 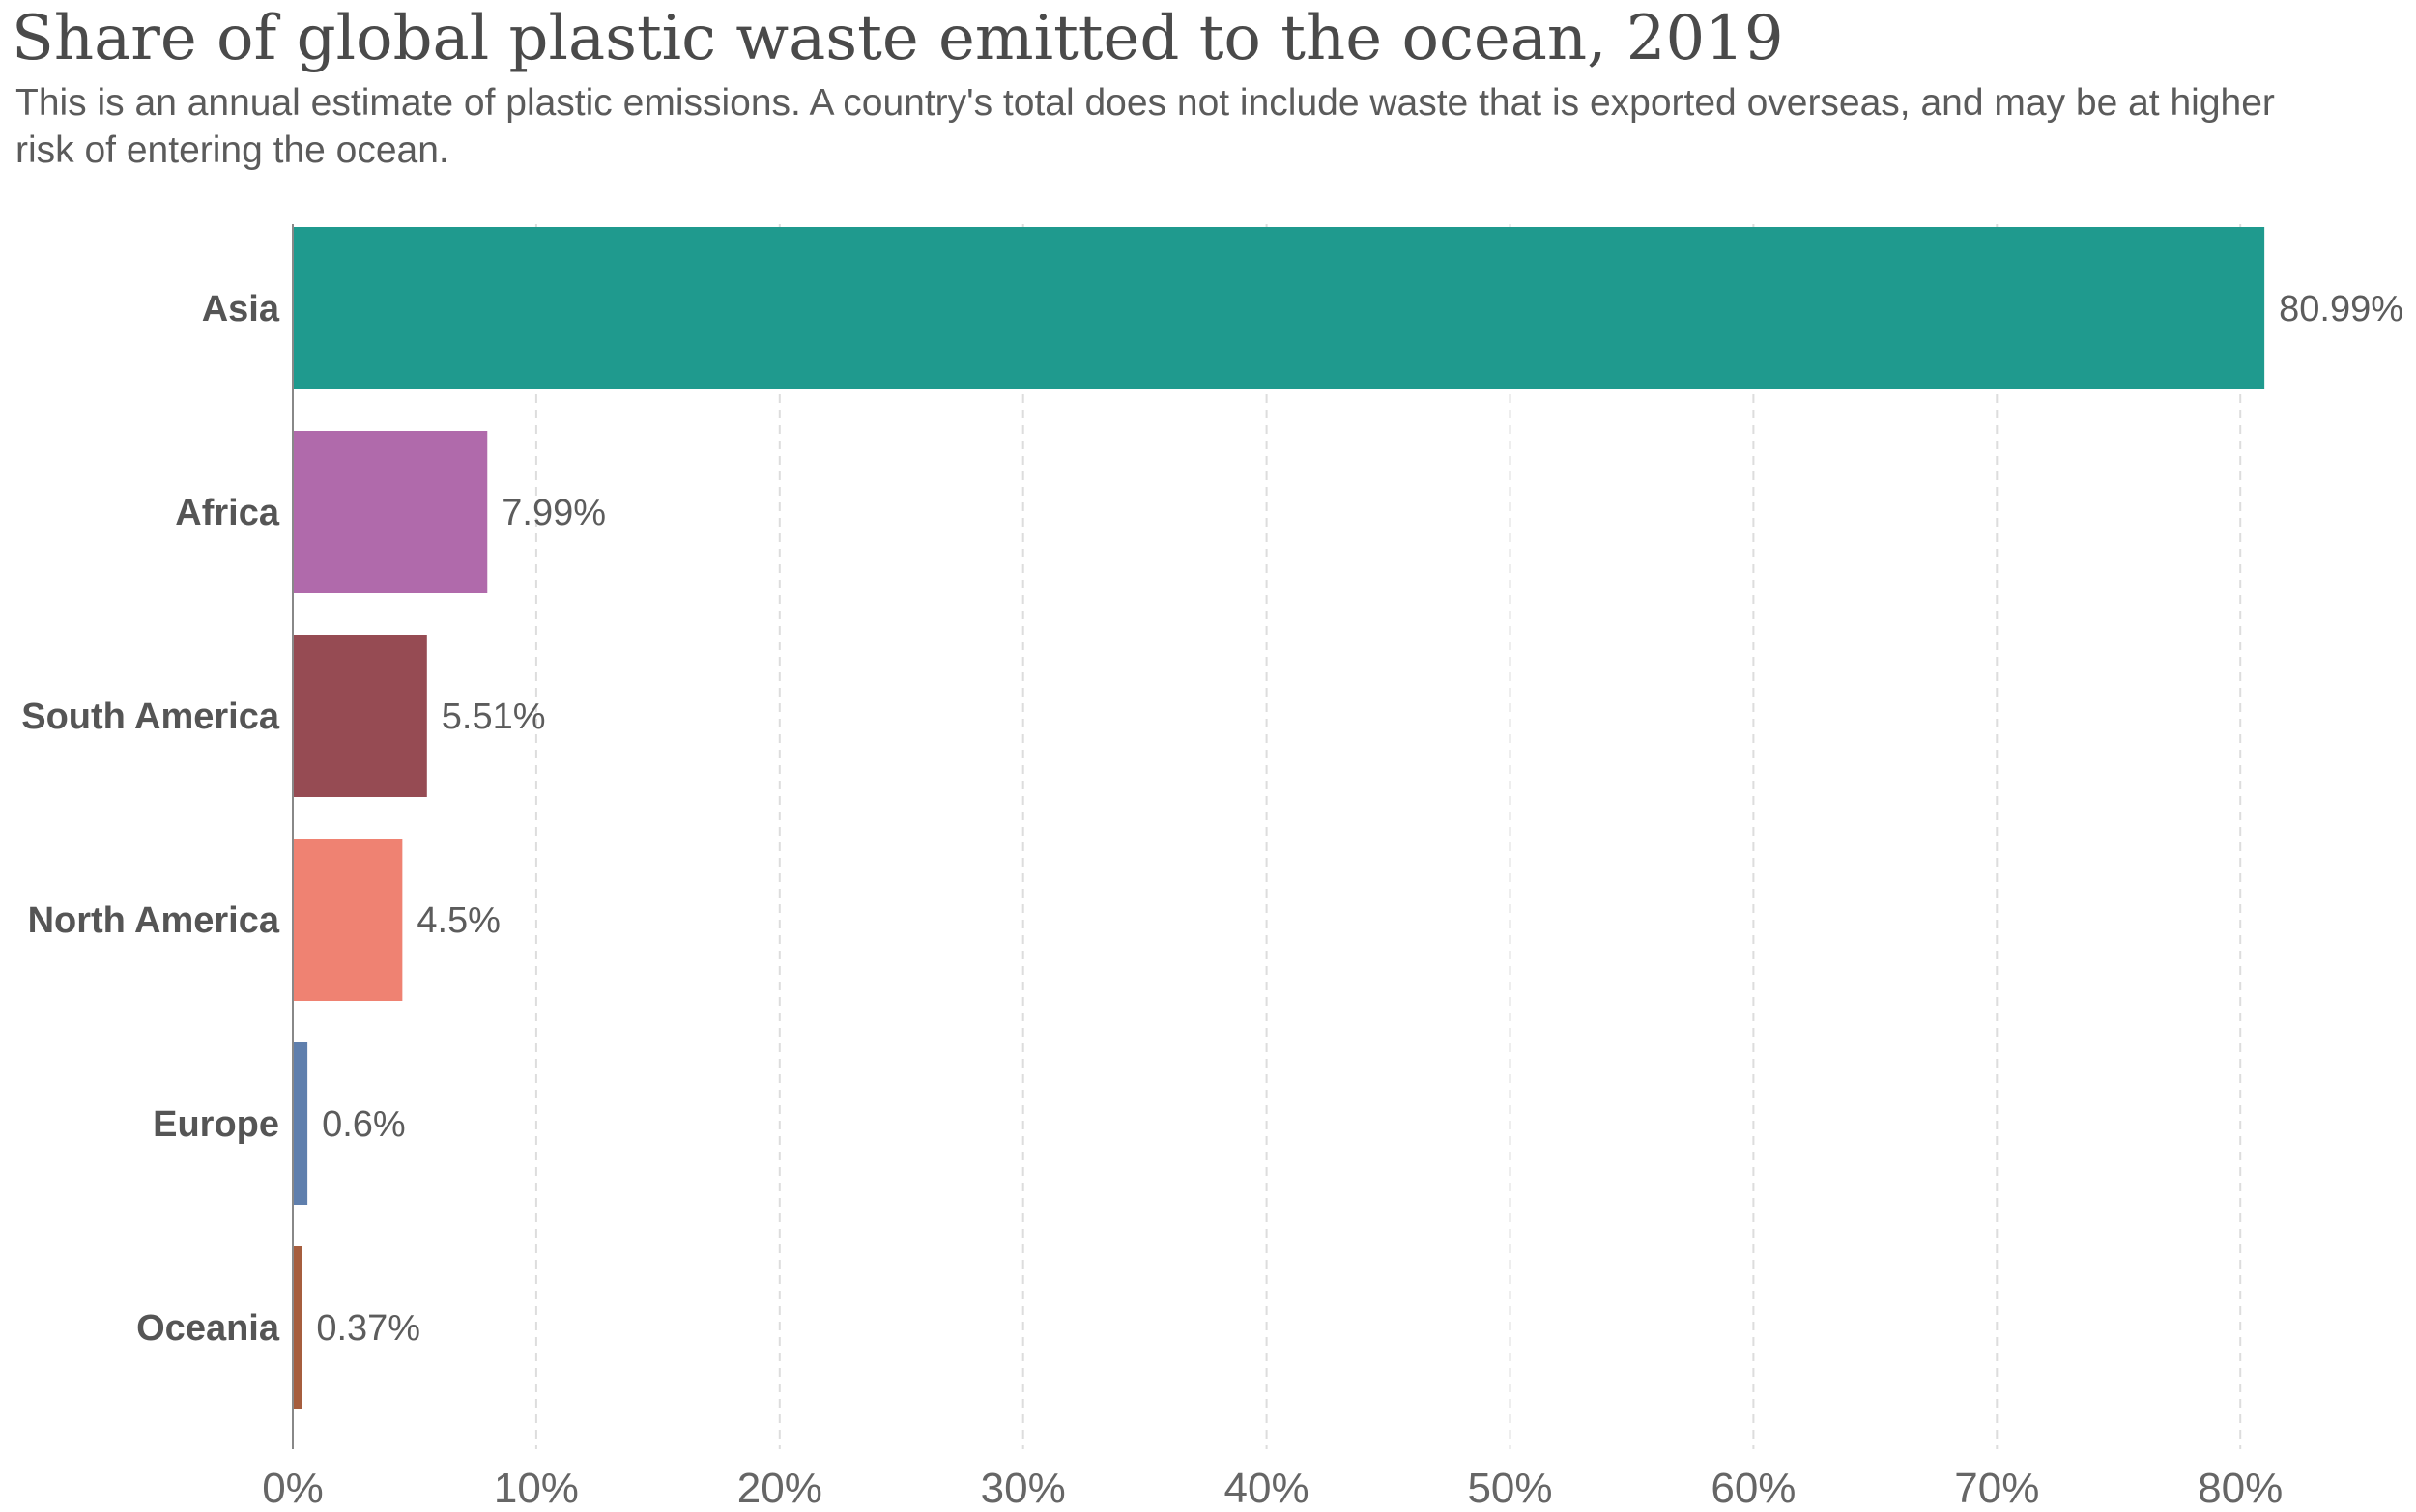 I want to click on x-tick-30: 30%, so click(x=1023, y=1488).